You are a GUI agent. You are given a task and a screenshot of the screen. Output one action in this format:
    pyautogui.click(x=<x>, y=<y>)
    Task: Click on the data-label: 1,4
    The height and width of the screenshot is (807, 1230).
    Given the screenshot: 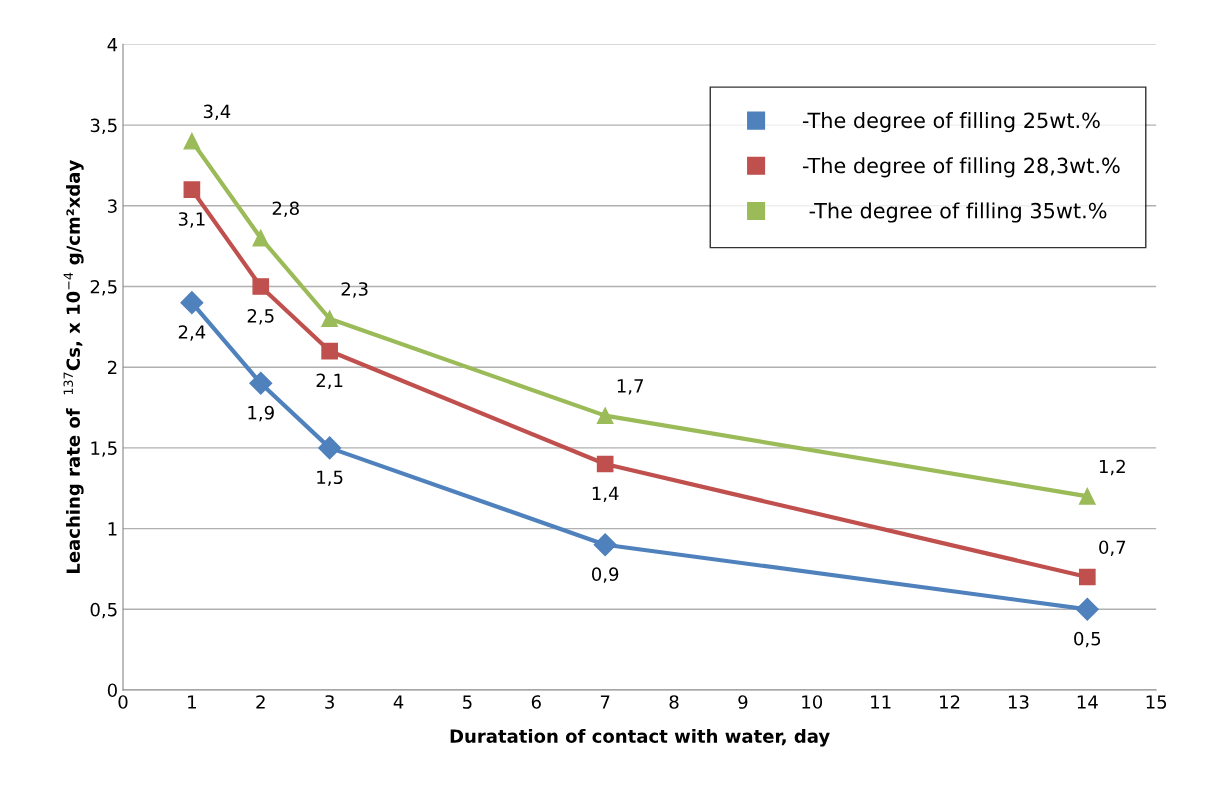 What is the action you would take?
    pyautogui.click(x=605, y=494)
    